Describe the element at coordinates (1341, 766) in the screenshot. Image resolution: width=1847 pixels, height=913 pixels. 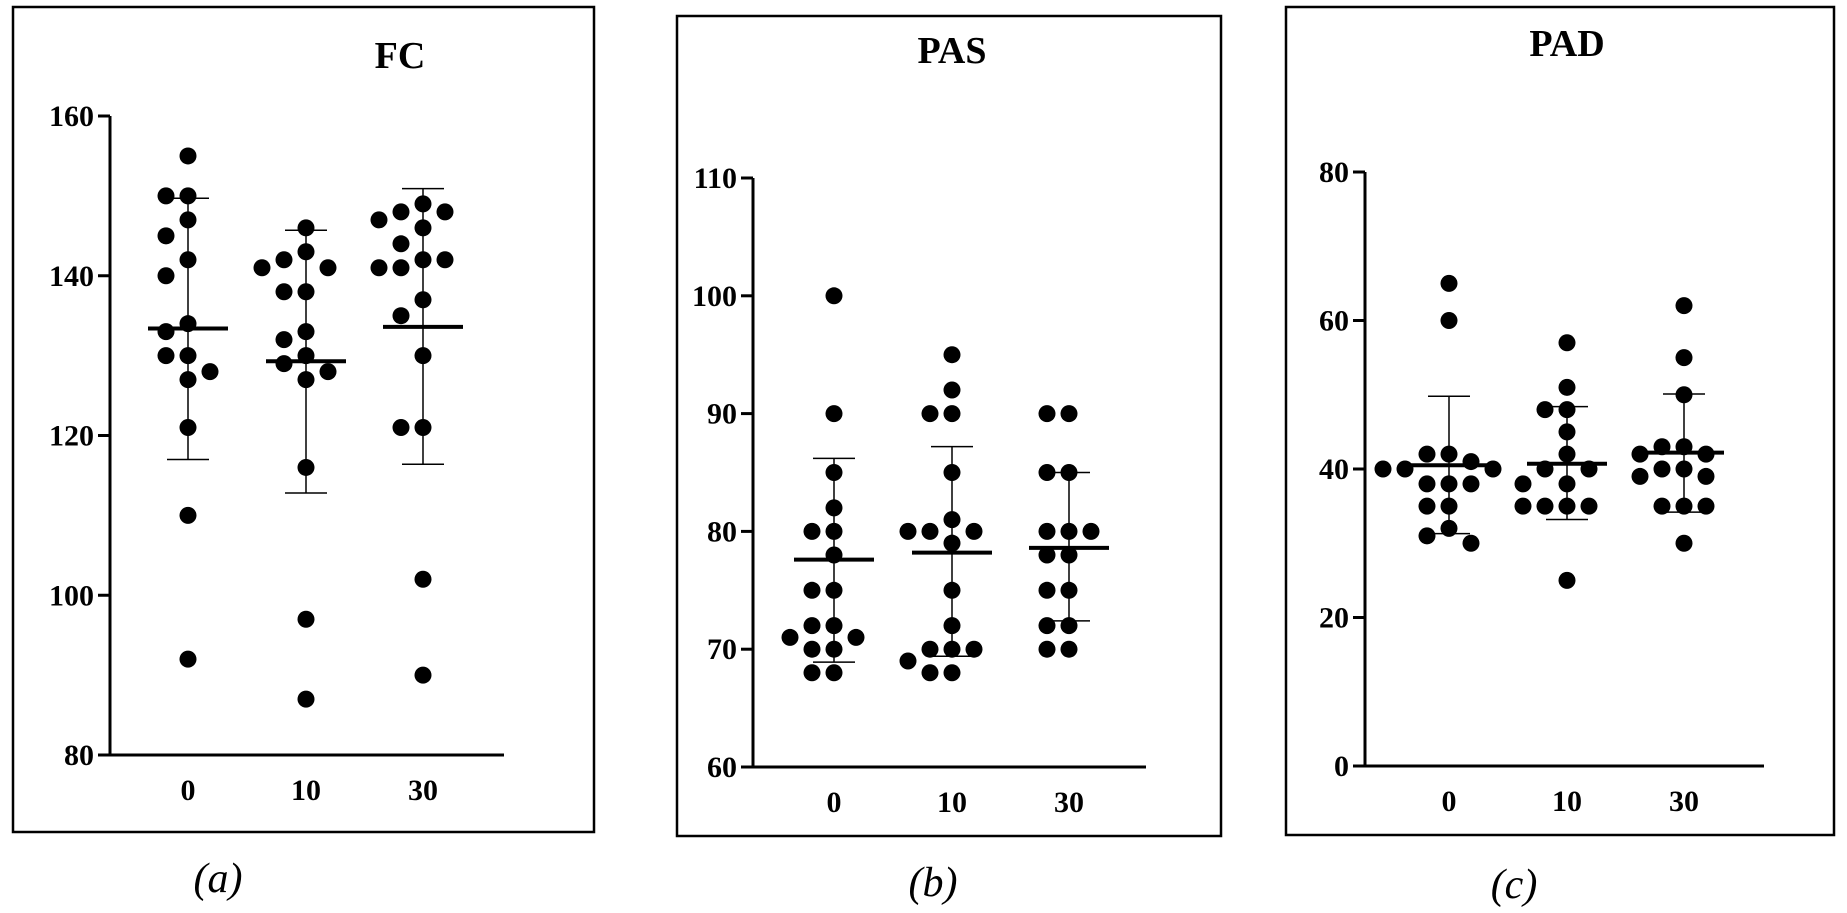
I see `y-tick-label: 0` at that location.